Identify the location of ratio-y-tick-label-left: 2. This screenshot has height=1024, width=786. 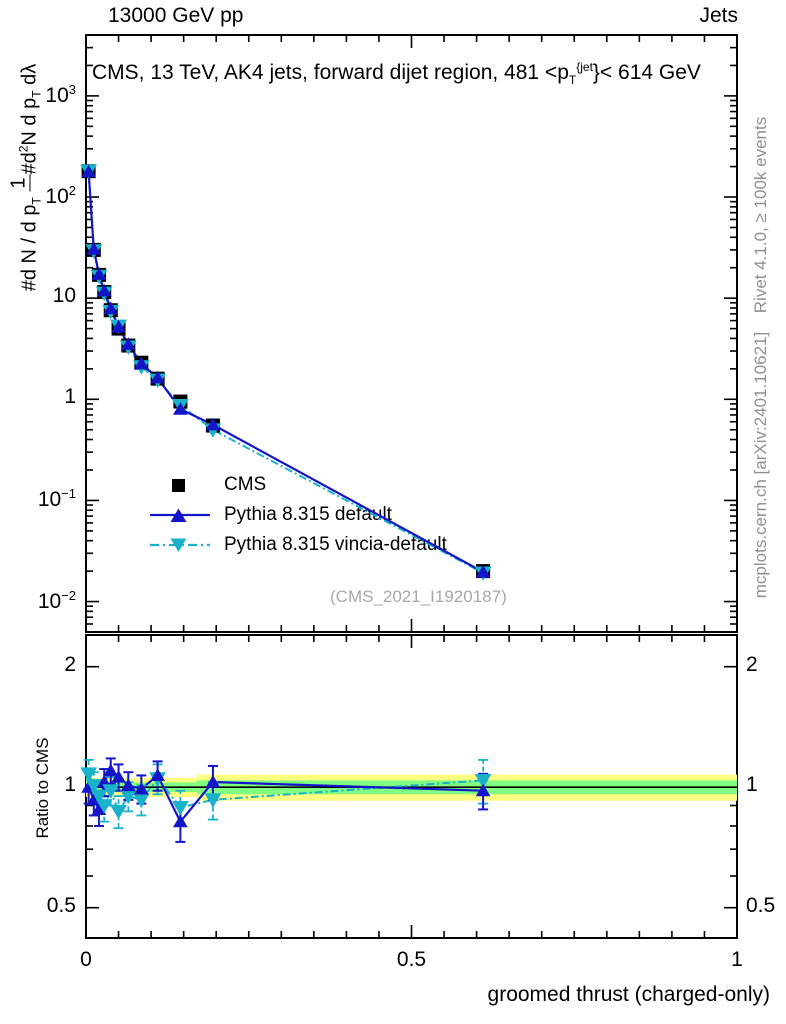
(70, 664).